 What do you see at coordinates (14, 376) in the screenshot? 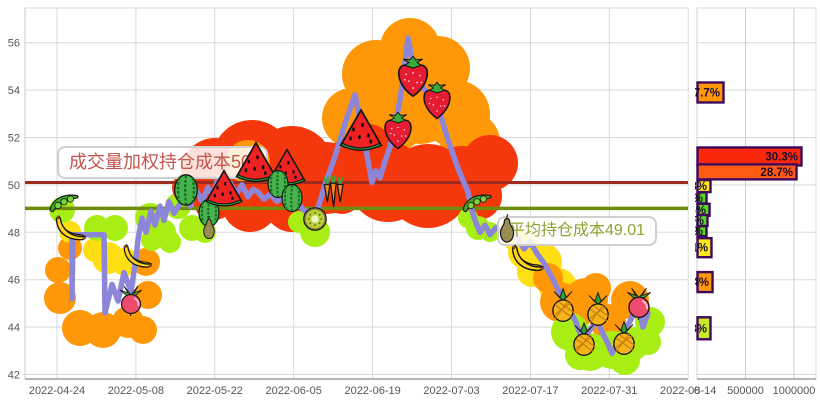
I see `y-axis-tick-label: 42` at bounding box center [14, 376].